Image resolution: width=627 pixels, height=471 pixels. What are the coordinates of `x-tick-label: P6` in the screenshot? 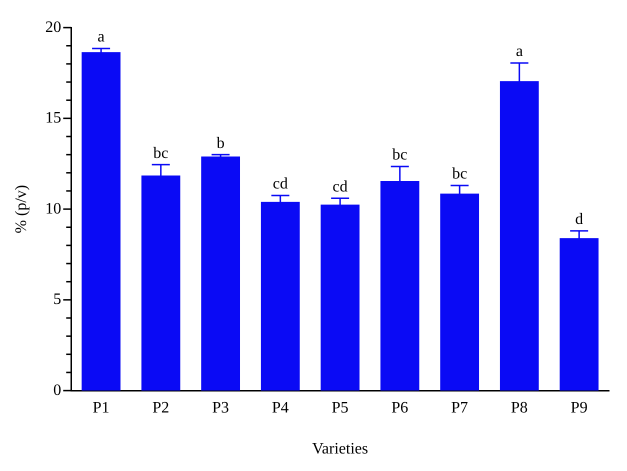 It's located at (399, 407).